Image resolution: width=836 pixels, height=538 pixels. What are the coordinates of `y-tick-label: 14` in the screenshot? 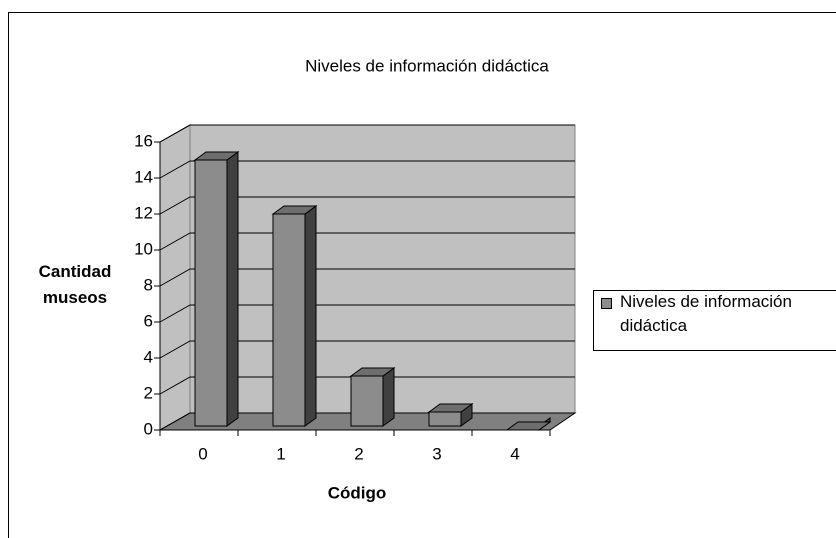 It's located at (143, 176).